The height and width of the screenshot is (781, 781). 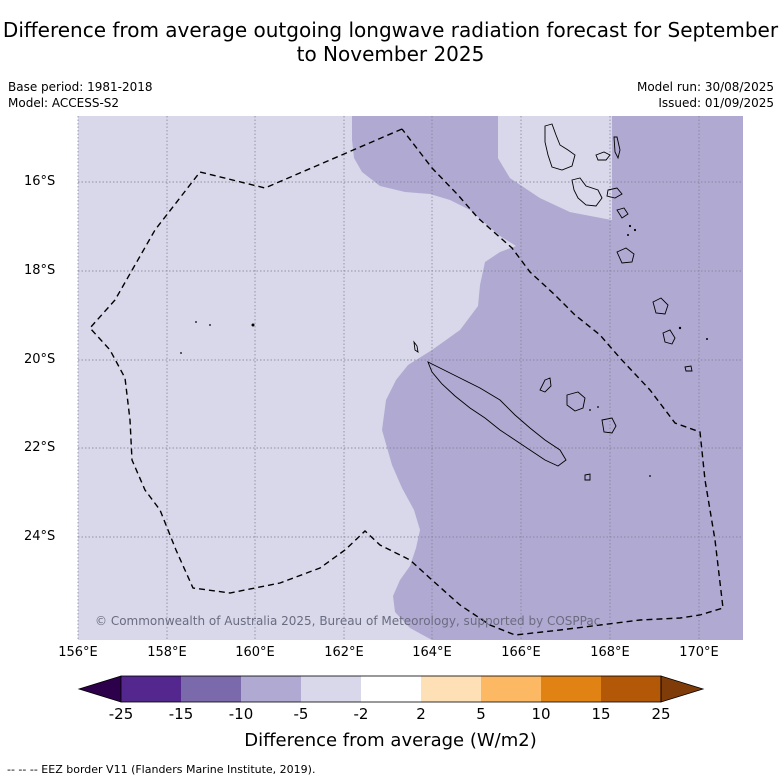 What do you see at coordinates (545, 385) in the screenshot?
I see `ouvea-island` at bounding box center [545, 385].